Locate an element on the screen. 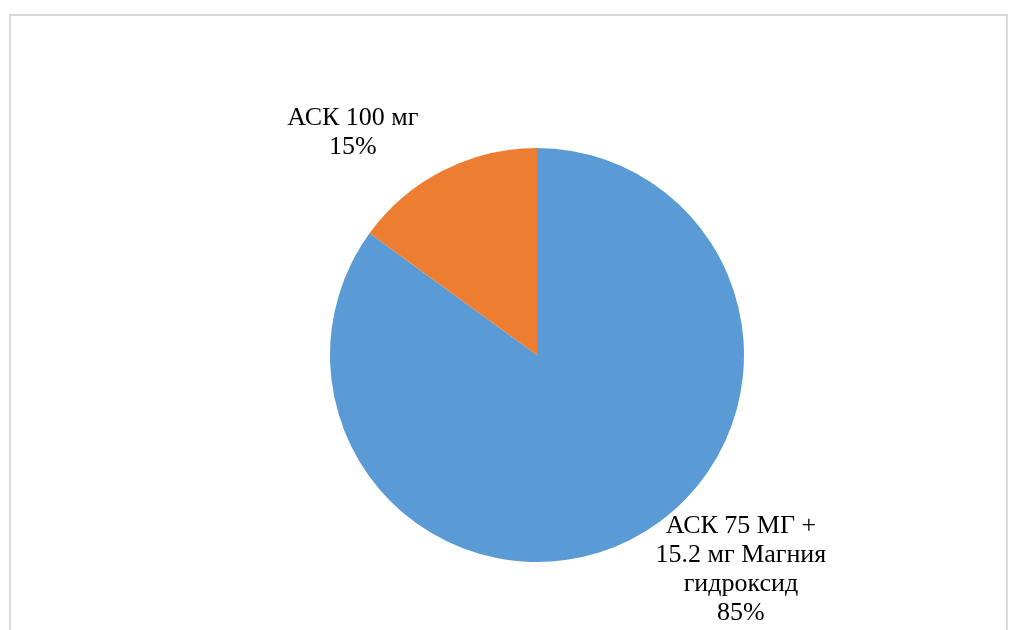 The height and width of the screenshot is (630, 1020). data-label: 15% is located at coordinates (353, 145).